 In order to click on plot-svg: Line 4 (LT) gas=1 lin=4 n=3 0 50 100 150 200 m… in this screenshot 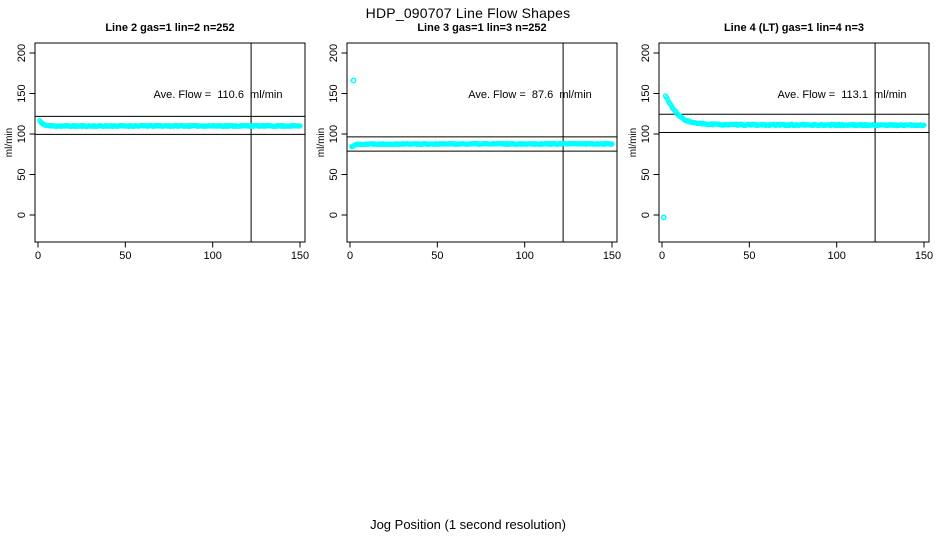, I will do `click(780, 142)`.